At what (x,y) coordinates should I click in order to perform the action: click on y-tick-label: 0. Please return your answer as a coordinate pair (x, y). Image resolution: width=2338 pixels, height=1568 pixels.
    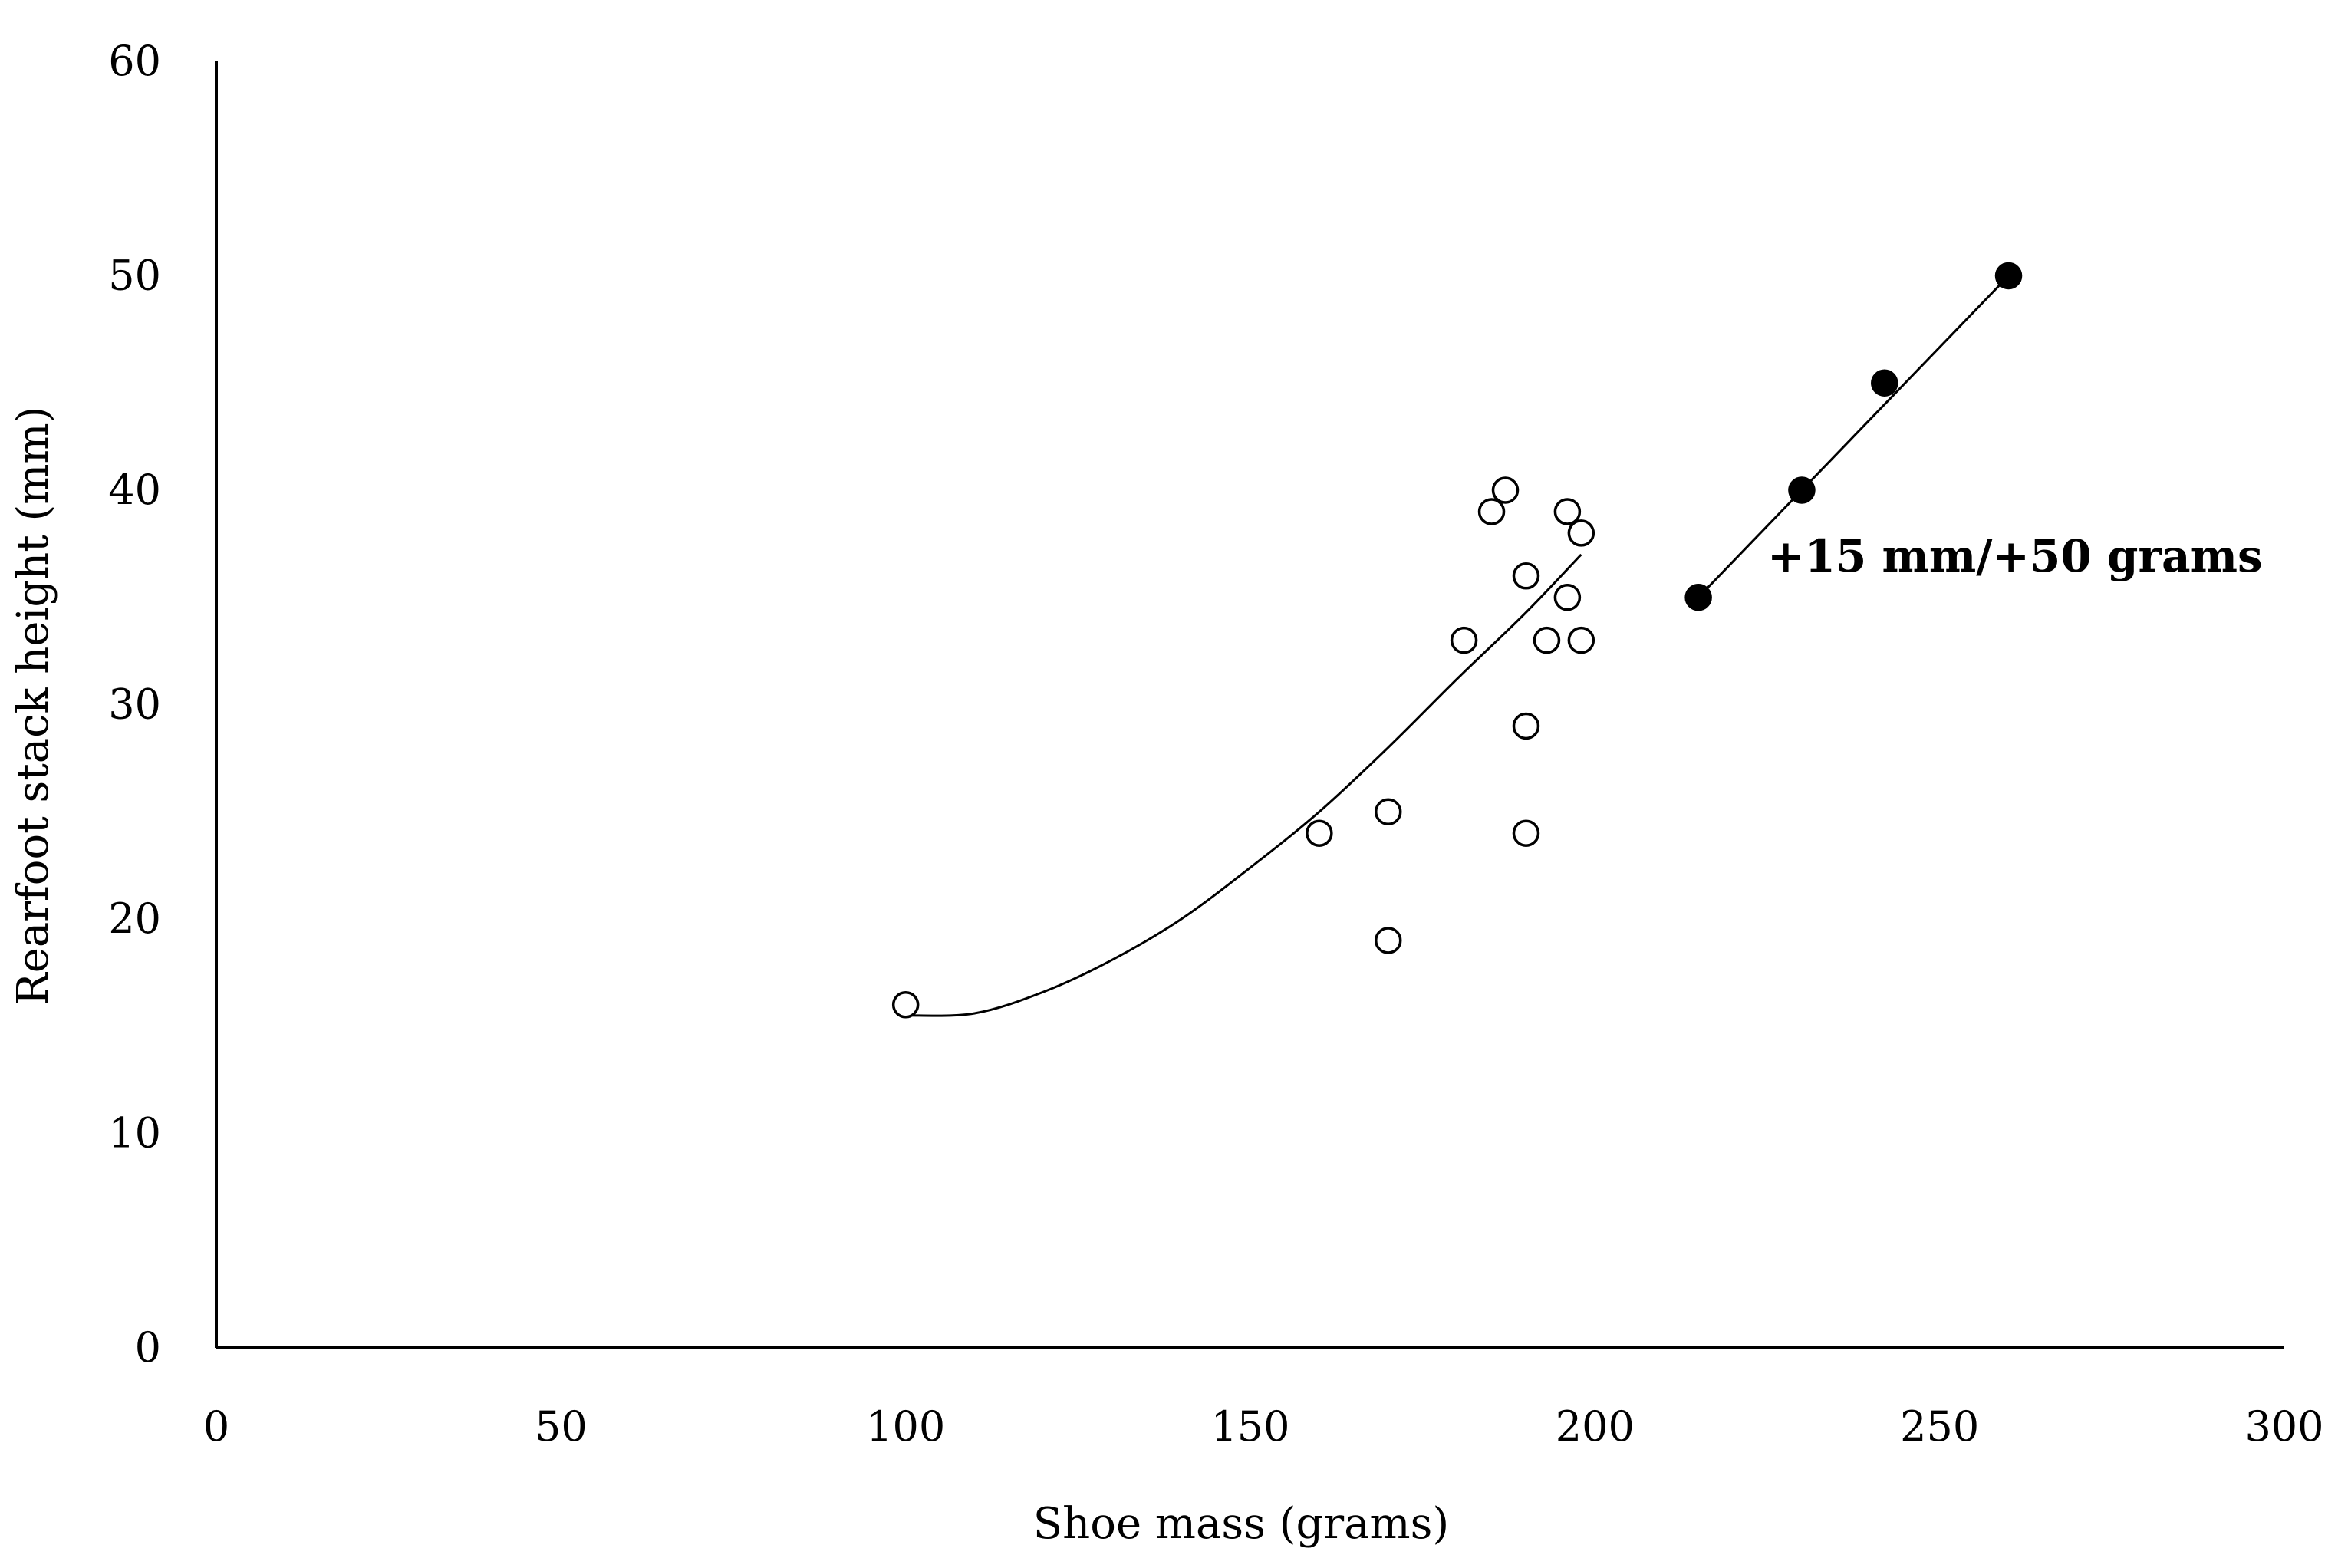
    Looking at the image, I should click on (148, 1347).